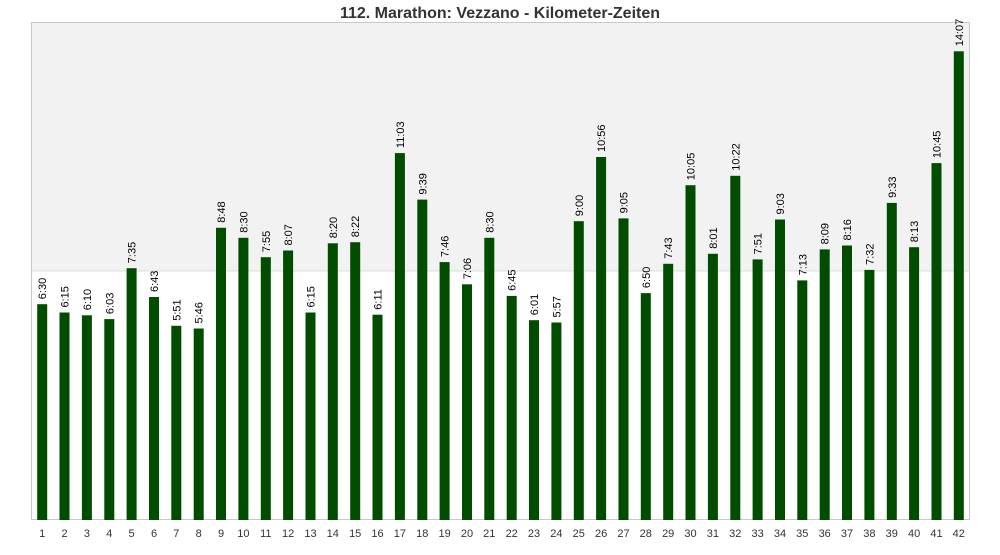 Image resolution: width=1000 pixels, height=555 pixels. Describe the element at coordinates (690, 534) in the screenshot. I see `x-tick-label: 30` at that location.